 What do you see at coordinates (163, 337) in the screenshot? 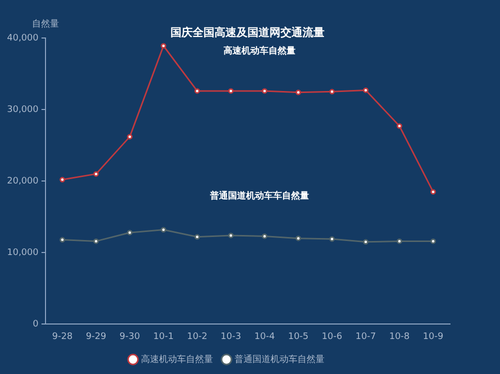
I see `x-tick-label: 10-1` at bounding box center [163, 337].